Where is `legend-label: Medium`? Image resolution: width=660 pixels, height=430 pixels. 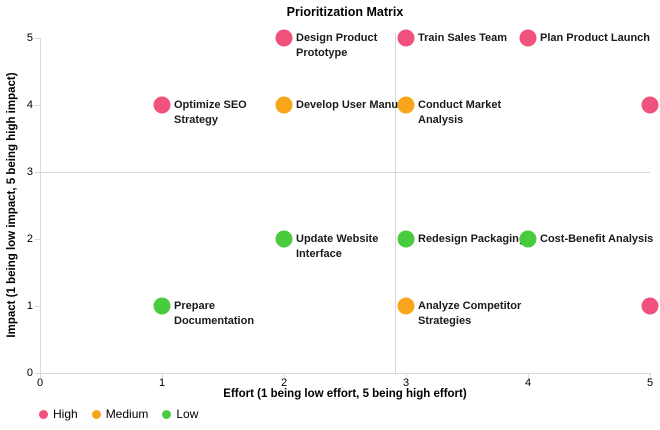
legend-label: Medium is located at coordinates (127, 414).